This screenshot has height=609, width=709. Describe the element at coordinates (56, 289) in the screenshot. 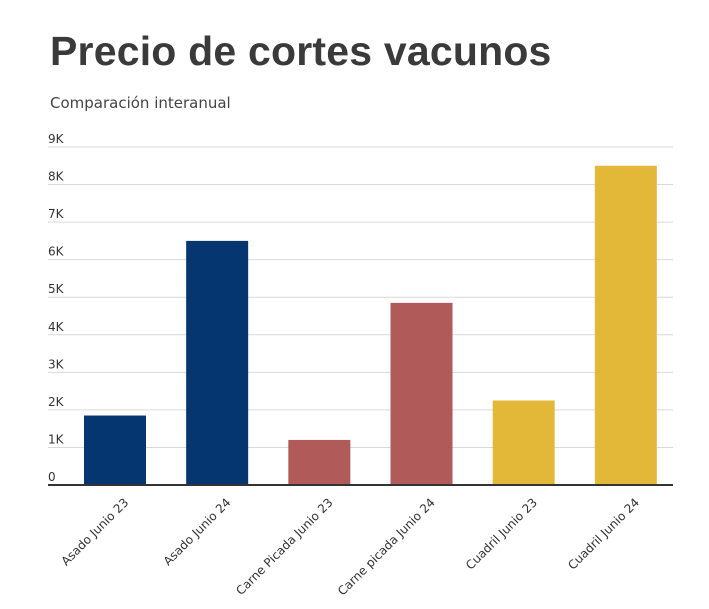

I see `y-tick-label: 5K` at that location.